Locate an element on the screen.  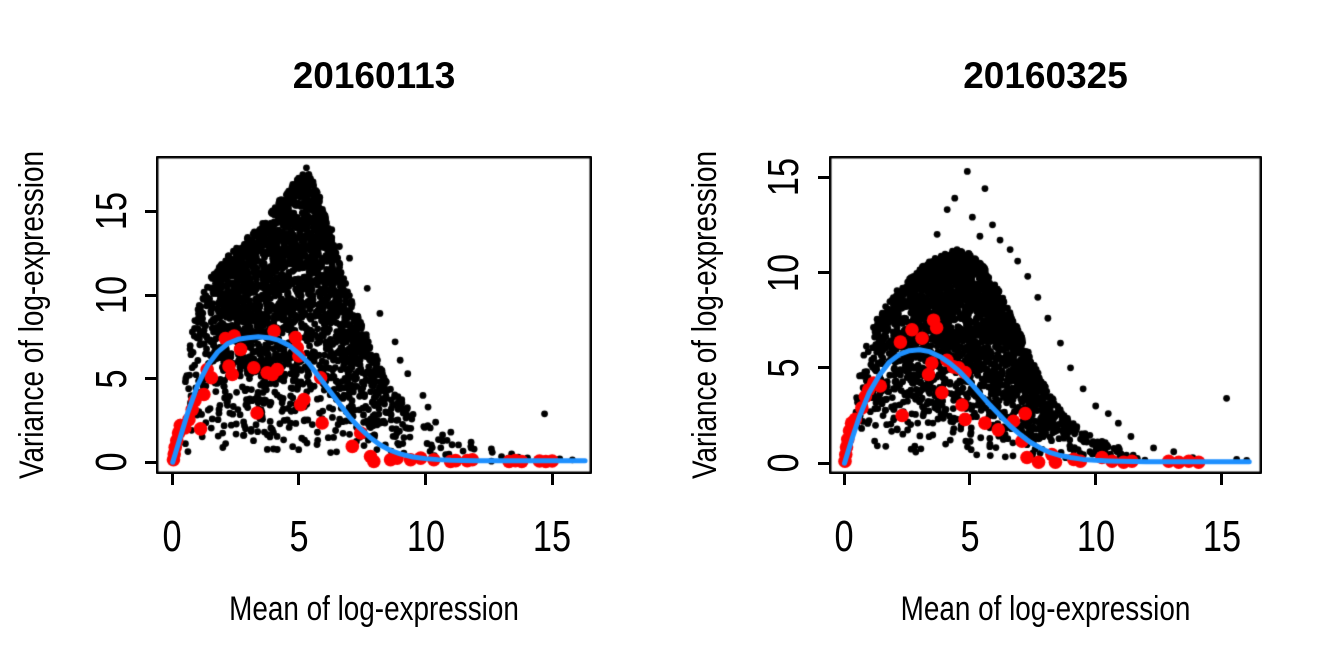
panel-1-y-axis-label: Variance of log-expression is located at coordinates (32, 315).